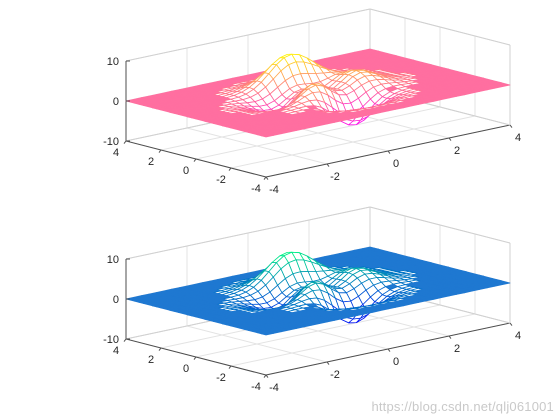 This screenshot has height=420, width=560. I want to click on watermark-text: https://blog.csdn.net/qlj061001, so click(462, 406).